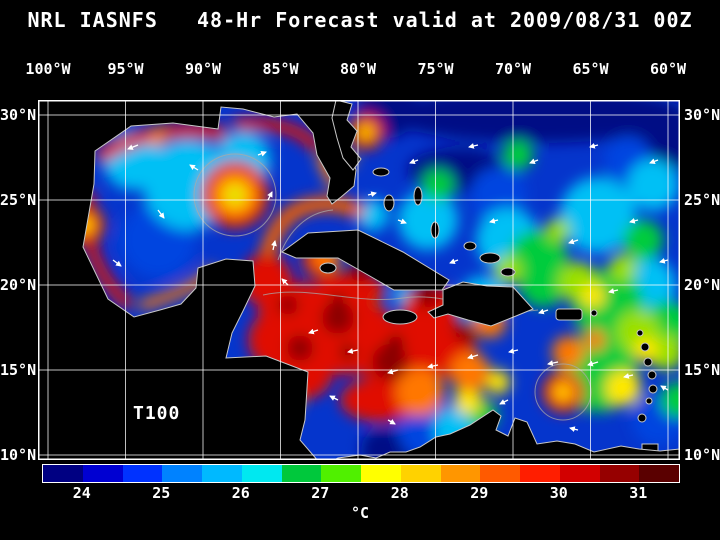 The image size is (720, 540). Describe the element at coordinates (399, 493) in the screenshot. I see `colorbar-tick: 28` at that location.